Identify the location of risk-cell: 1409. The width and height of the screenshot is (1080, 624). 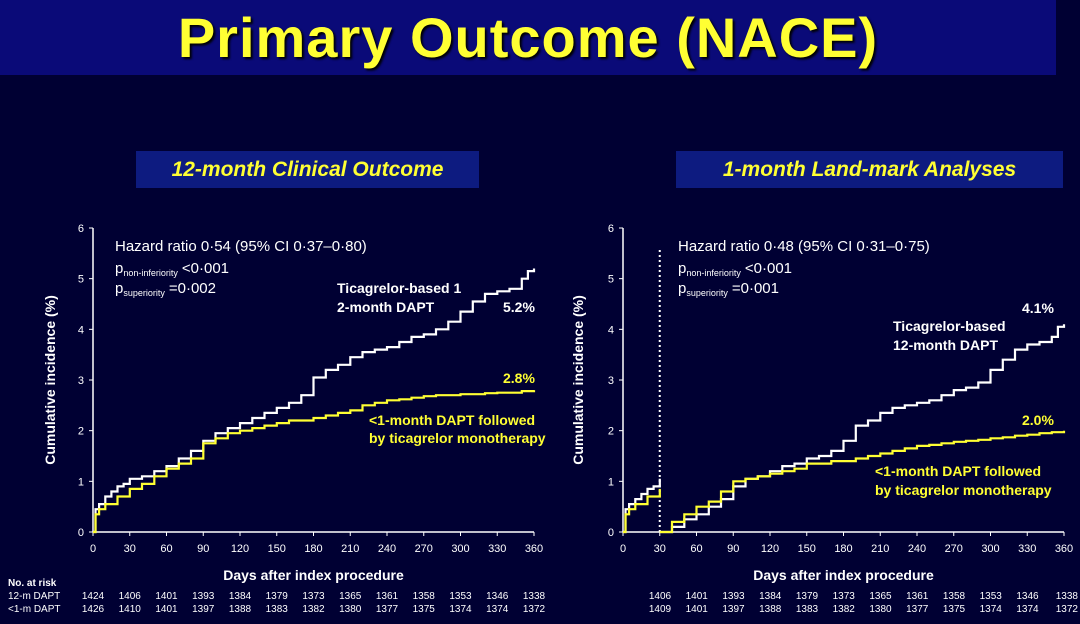
(660, 609).